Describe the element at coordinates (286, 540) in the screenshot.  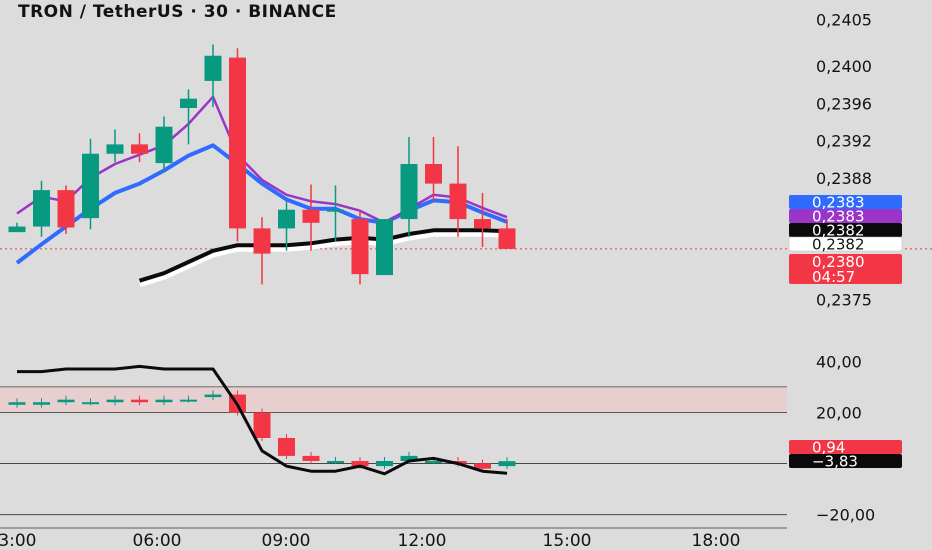
I see `time-tick-label: 09:00` at that location.